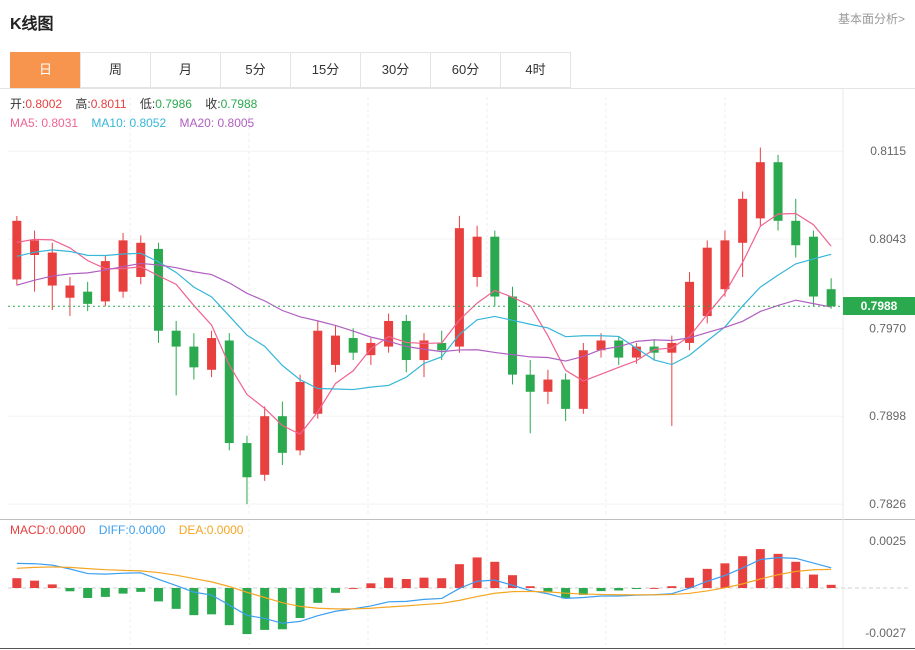 The width and height of the screenshot is (915, 650). What do you see at coordinates (108, 104) in the screenshot?
I see `high-value: 0.8011` at bounding box center [108, 104].